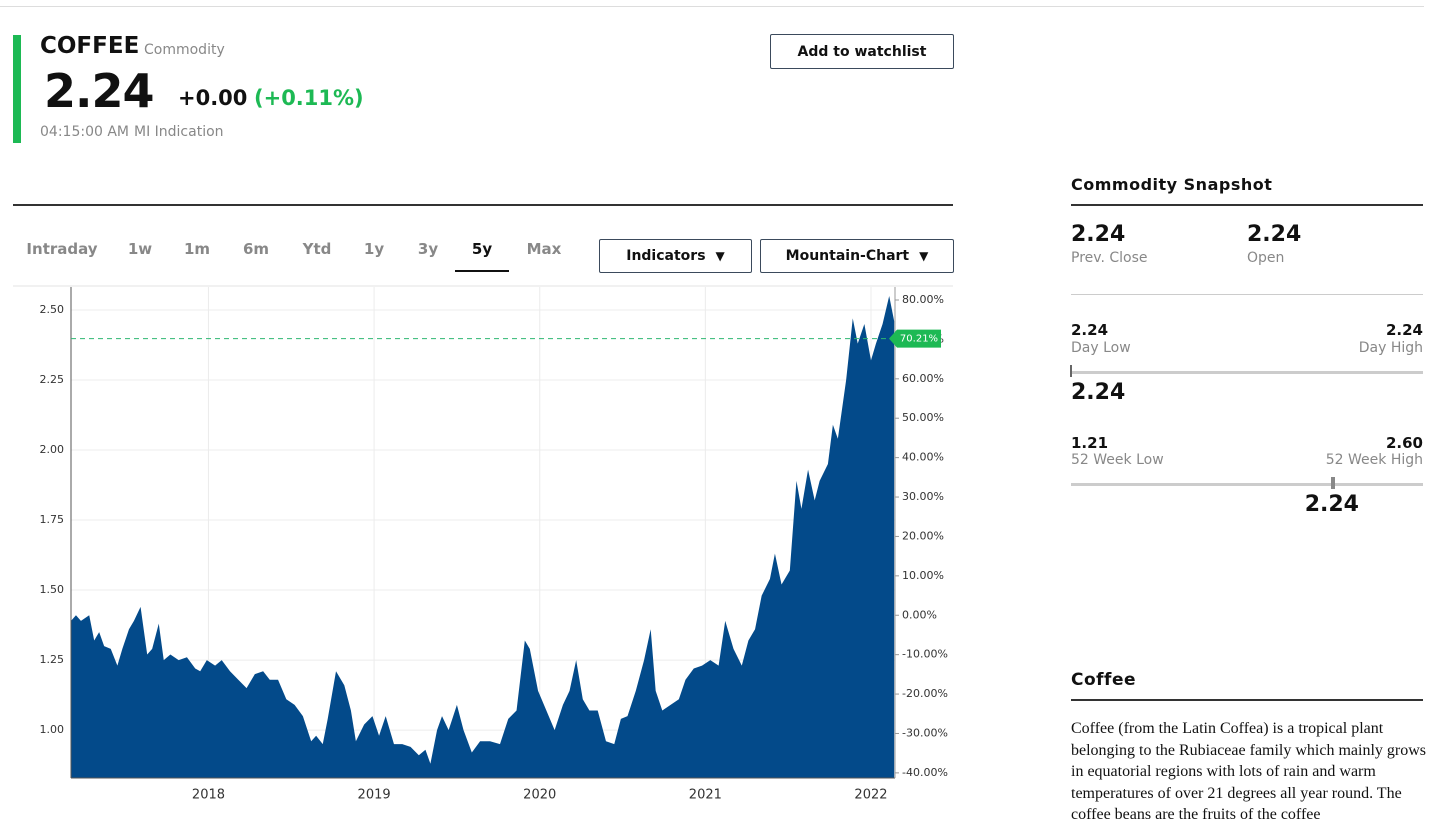 This screenshot has height=826, width=1456. What do you see at coordinates (213, 98) in the screenshot?
I see `change: +0.00` at bounding box center [213, 98].